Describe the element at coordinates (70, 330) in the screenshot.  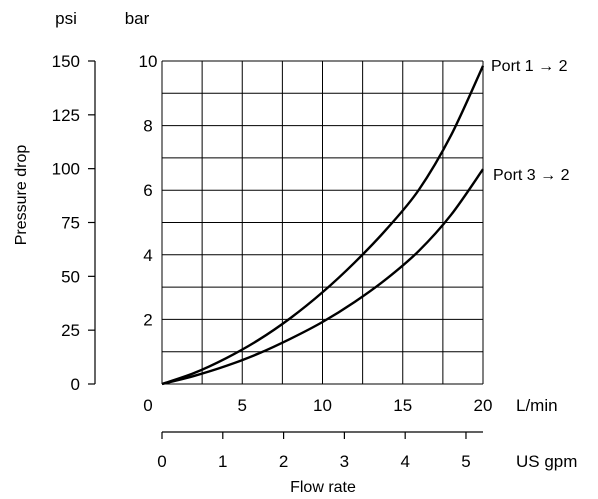
I see `psi-tick-label: 25` at that location.